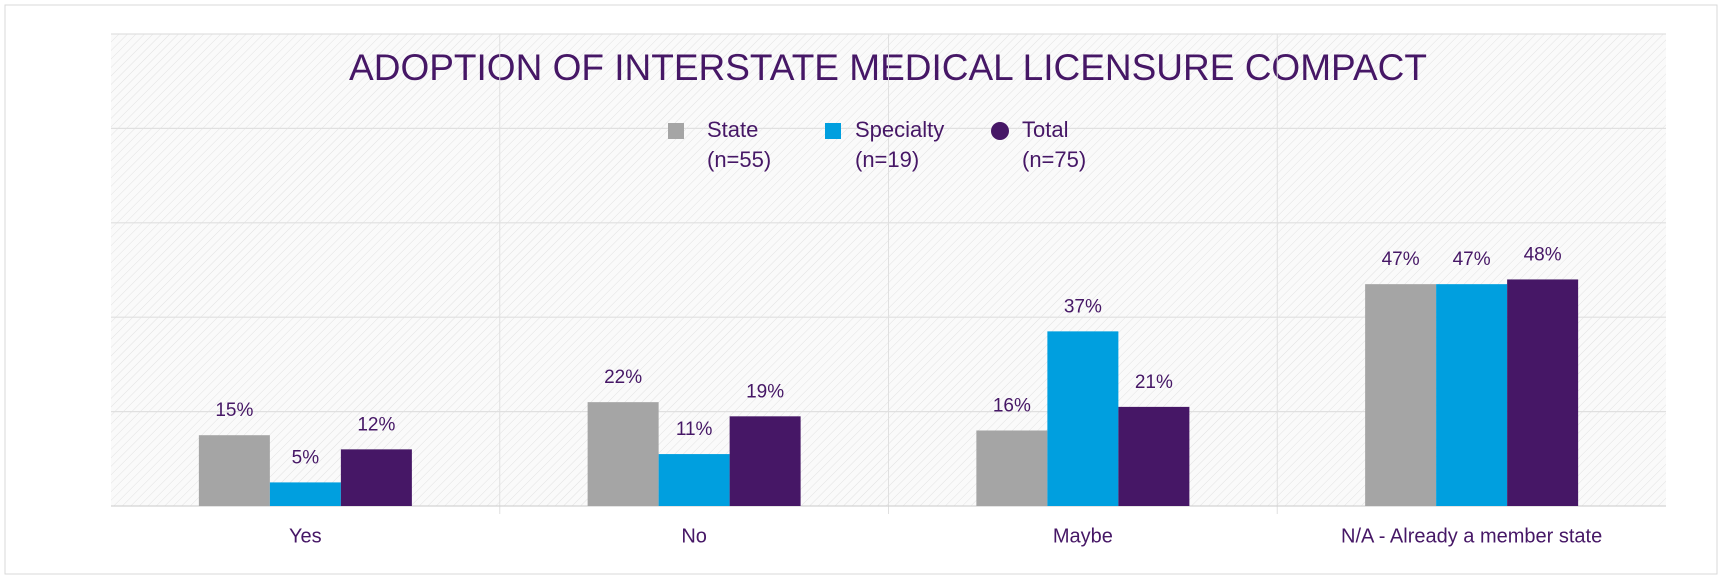 This screenshot has width=1723, height=579. Describe the element at coordinates (234, 410) in the screenshot. I see `data-label: 15%` at that location.